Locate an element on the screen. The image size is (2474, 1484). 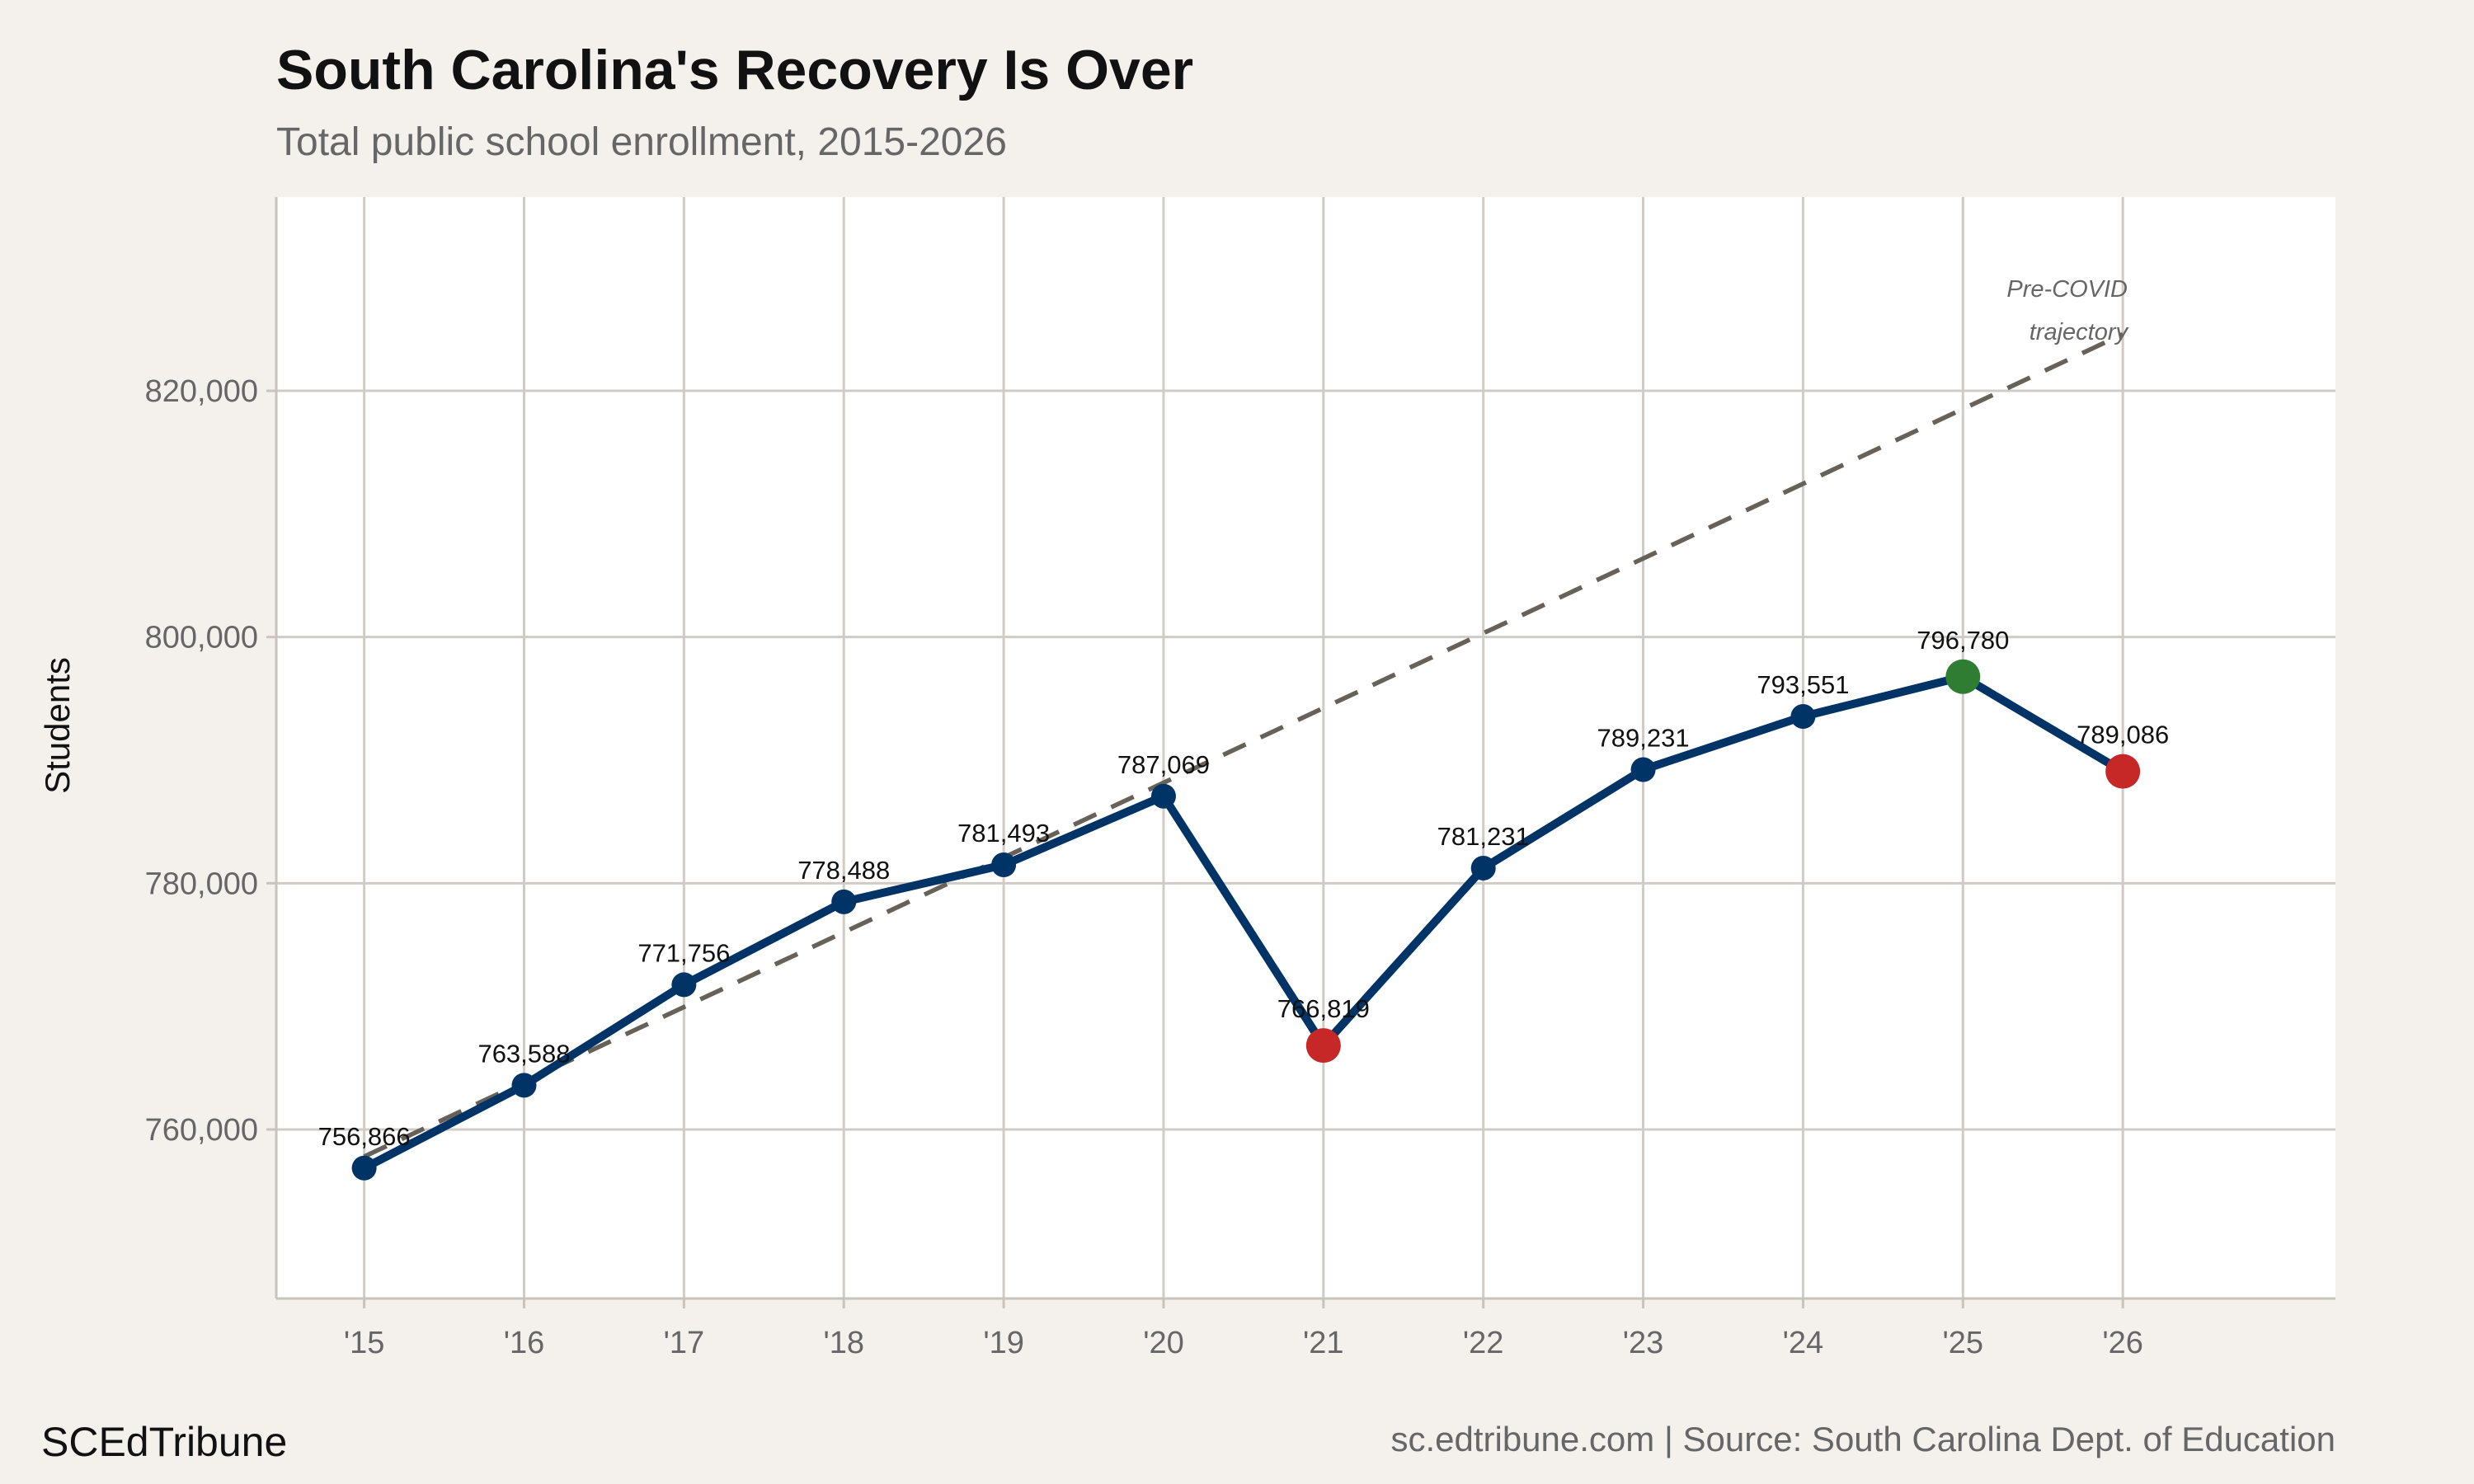
data-label: 778,488 is located at coordinates (843, 870).